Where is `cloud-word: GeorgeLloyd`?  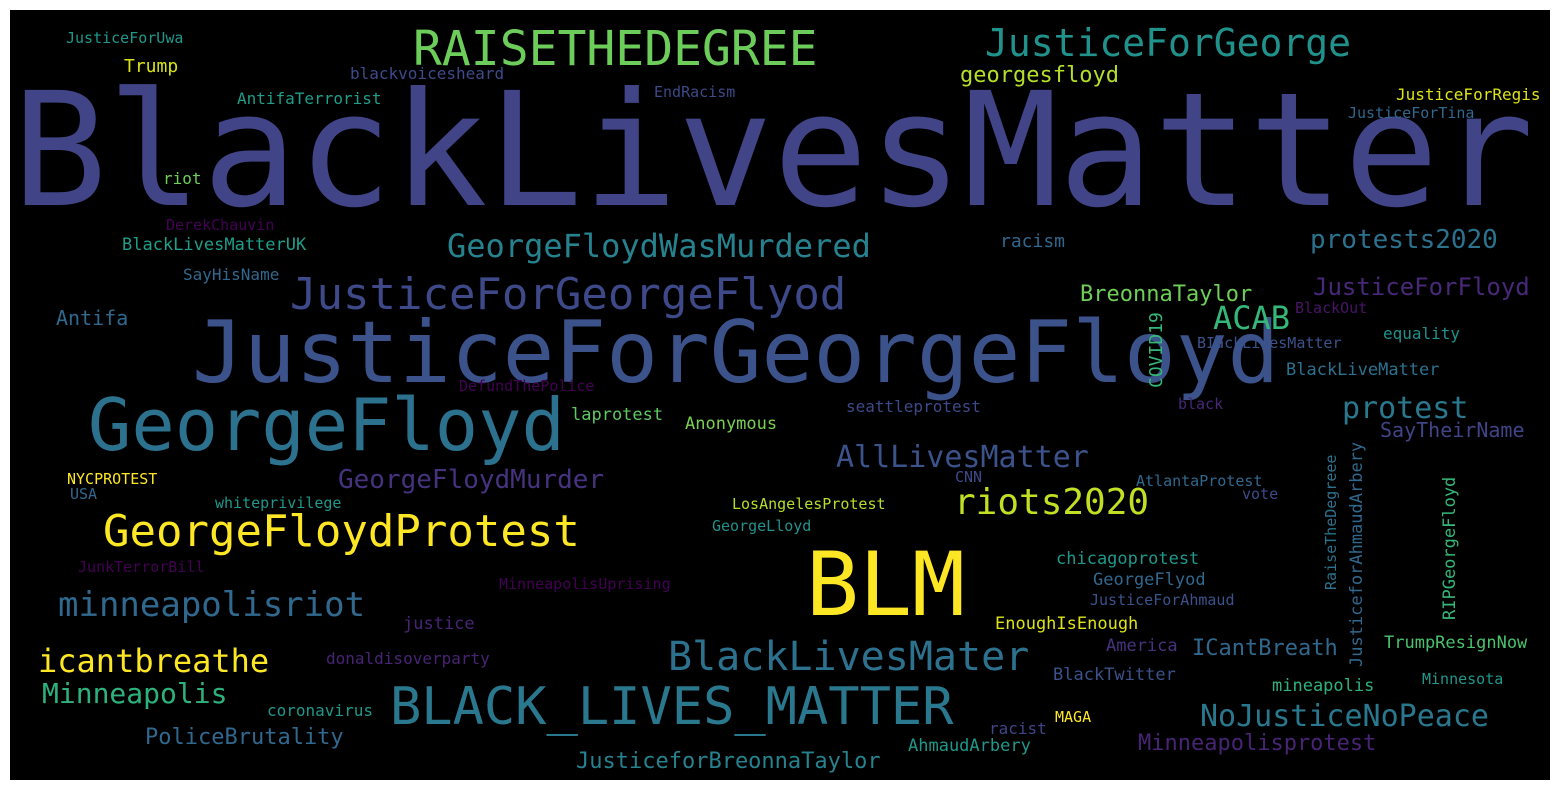
cloud-word: GeorgeLloyd is located at coordinates (762, 526).